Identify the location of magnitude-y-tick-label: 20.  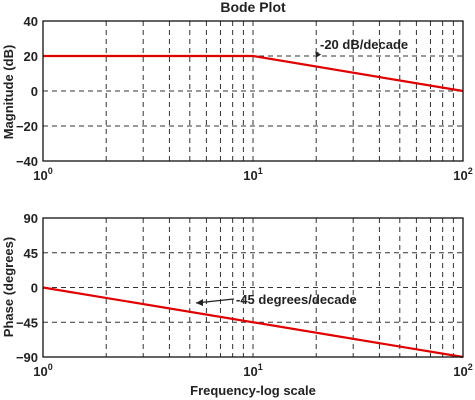
(31, 56).